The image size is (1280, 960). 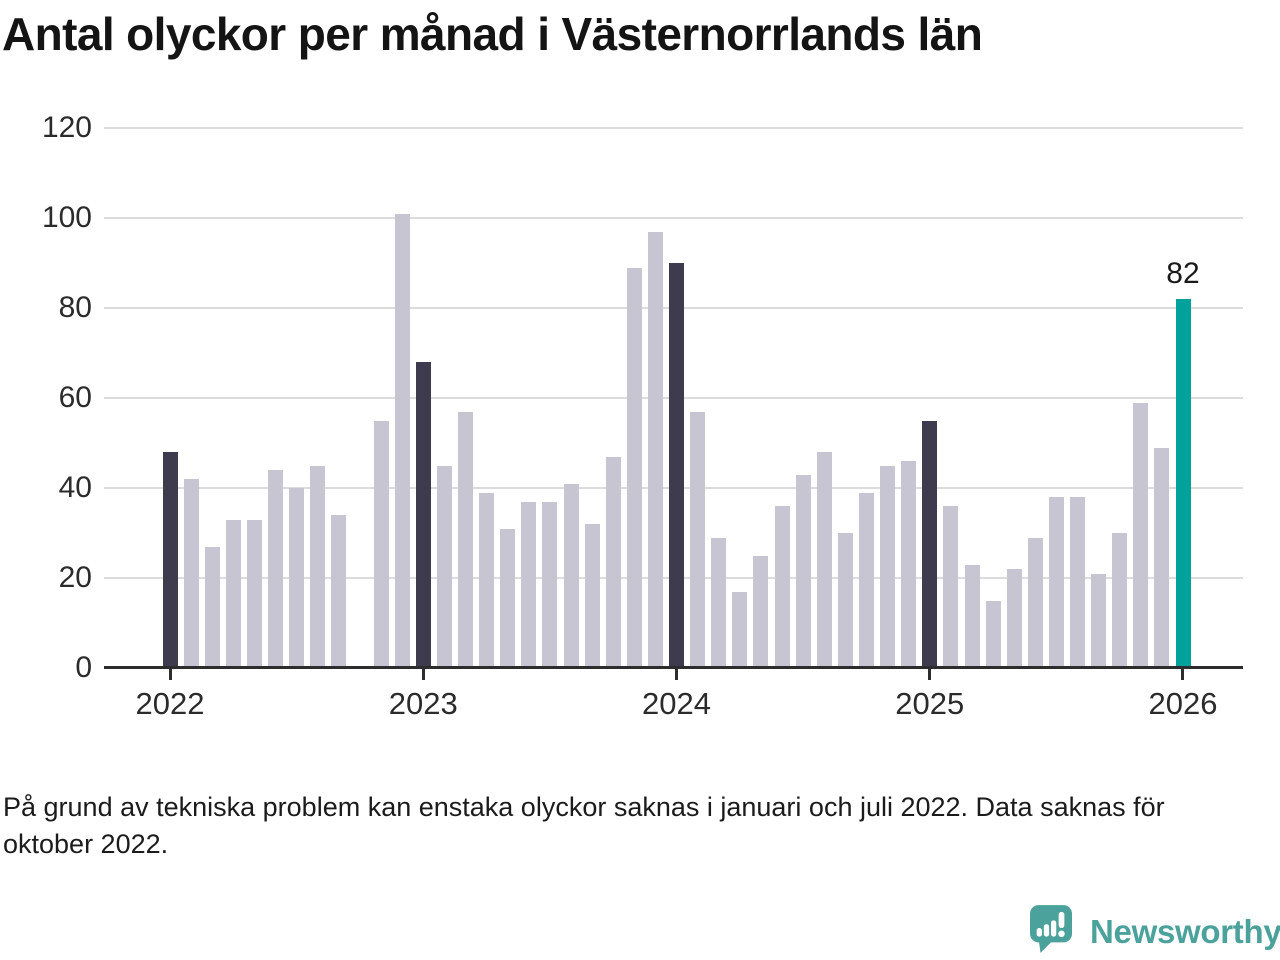 What do you see at coordinates (1185, 931) in the screenshot?
I see `newsworthy-logo-text: Newsworthy` at bounding box center [1185, 931].